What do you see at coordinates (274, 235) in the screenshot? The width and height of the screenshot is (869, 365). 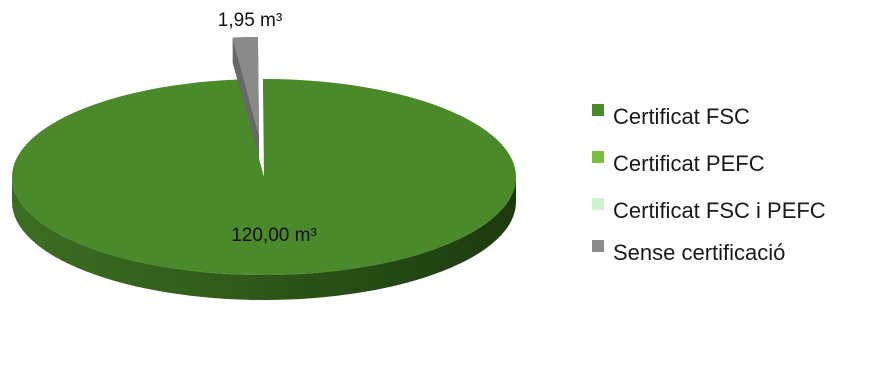 I see `data-label-certificat-fsc: 120,00 m³` at bounding box center [274, 235].